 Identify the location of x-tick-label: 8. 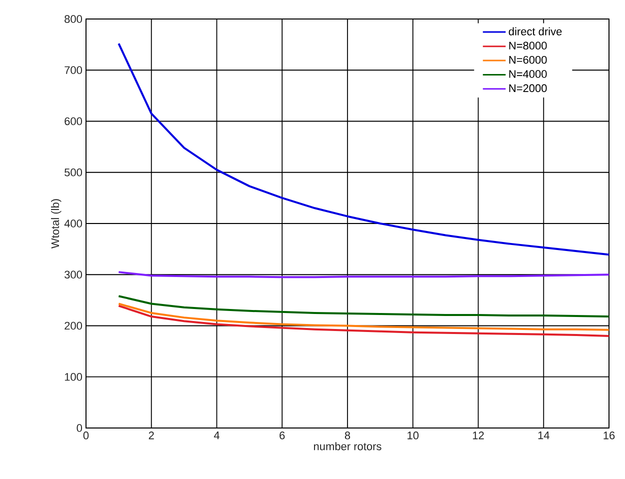
(347, 436).